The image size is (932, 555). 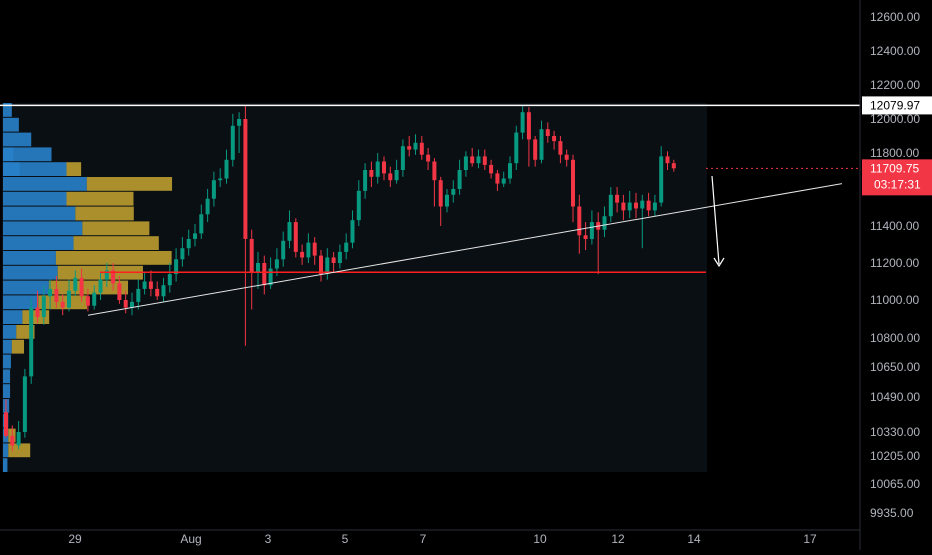 What do you see at coordinates (8, 154) in the screenshot?
I see `profile-bar-extra` at bounding box center [8, 154].